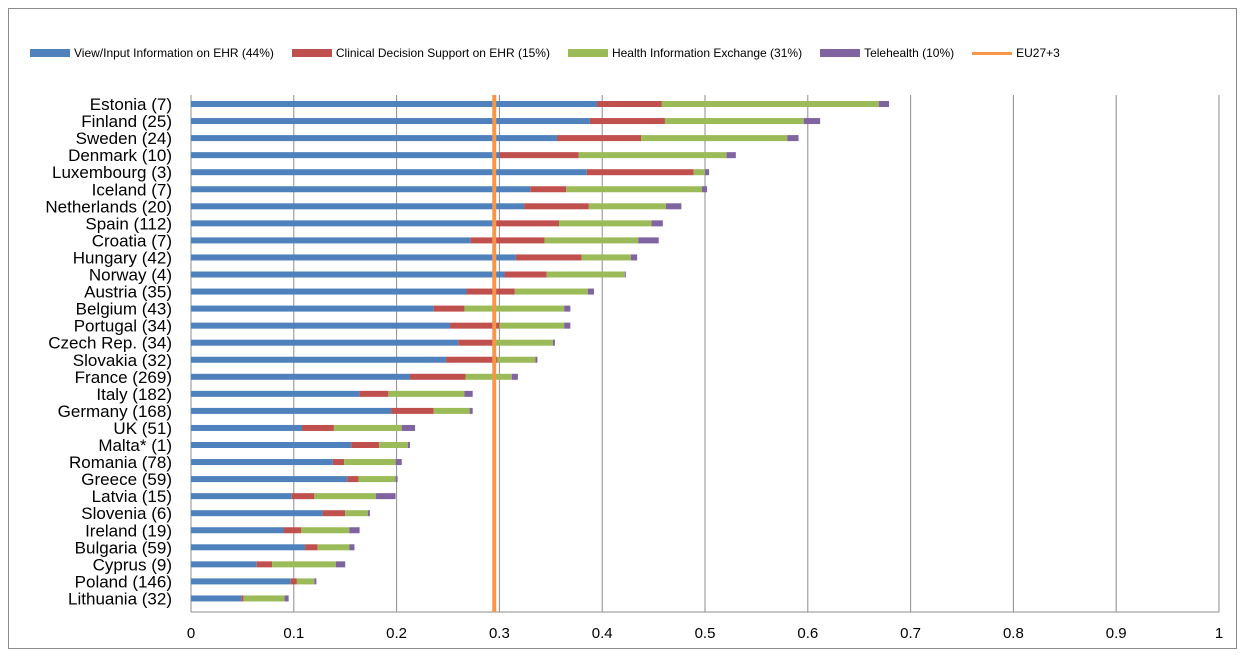  Describe the element at coordinates (112, 172) in the screenshot. I see `category-label: Luxembourg (3)` at that location.